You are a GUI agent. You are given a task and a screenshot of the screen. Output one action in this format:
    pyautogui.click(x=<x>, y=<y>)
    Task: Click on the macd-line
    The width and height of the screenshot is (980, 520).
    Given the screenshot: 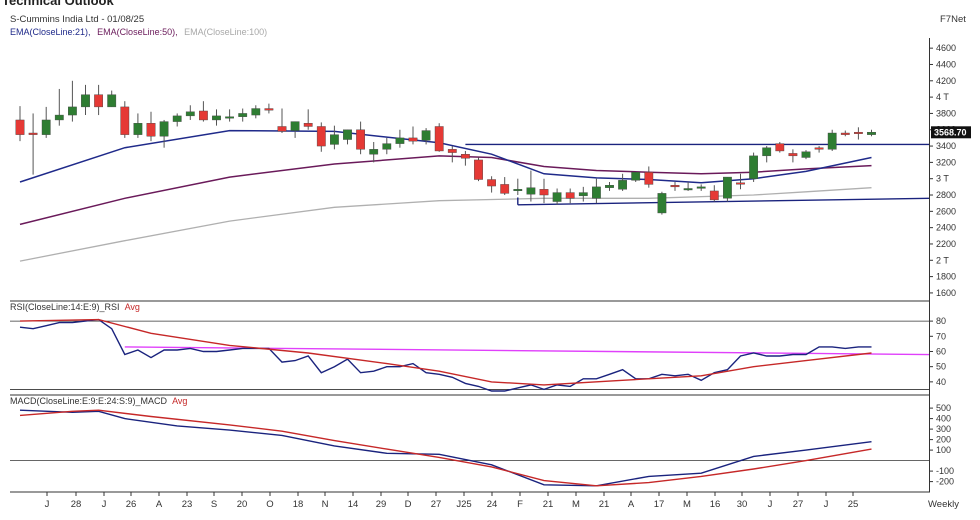 What is the action you would take?
    pyautogui.click(x=445, y=448)
    